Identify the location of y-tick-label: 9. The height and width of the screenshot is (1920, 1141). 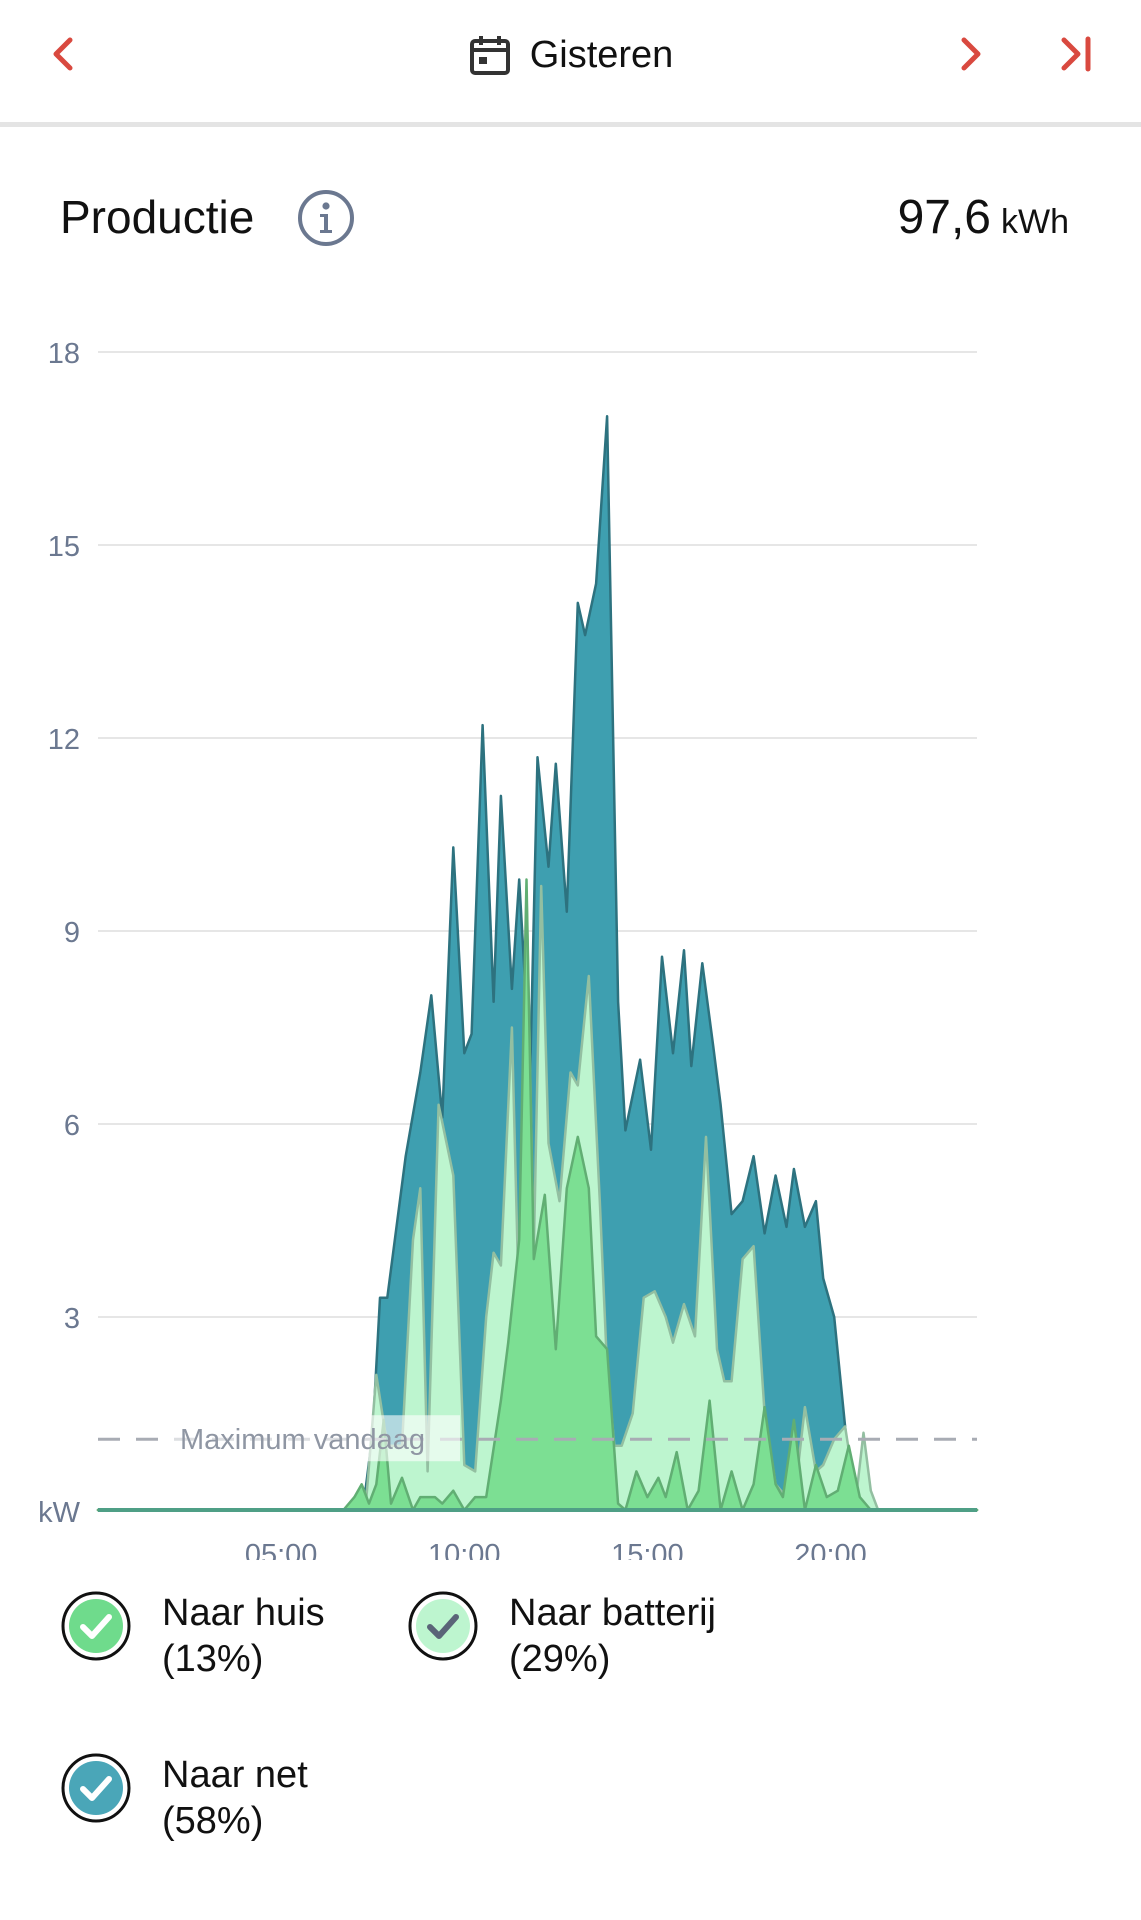
(72, 933).